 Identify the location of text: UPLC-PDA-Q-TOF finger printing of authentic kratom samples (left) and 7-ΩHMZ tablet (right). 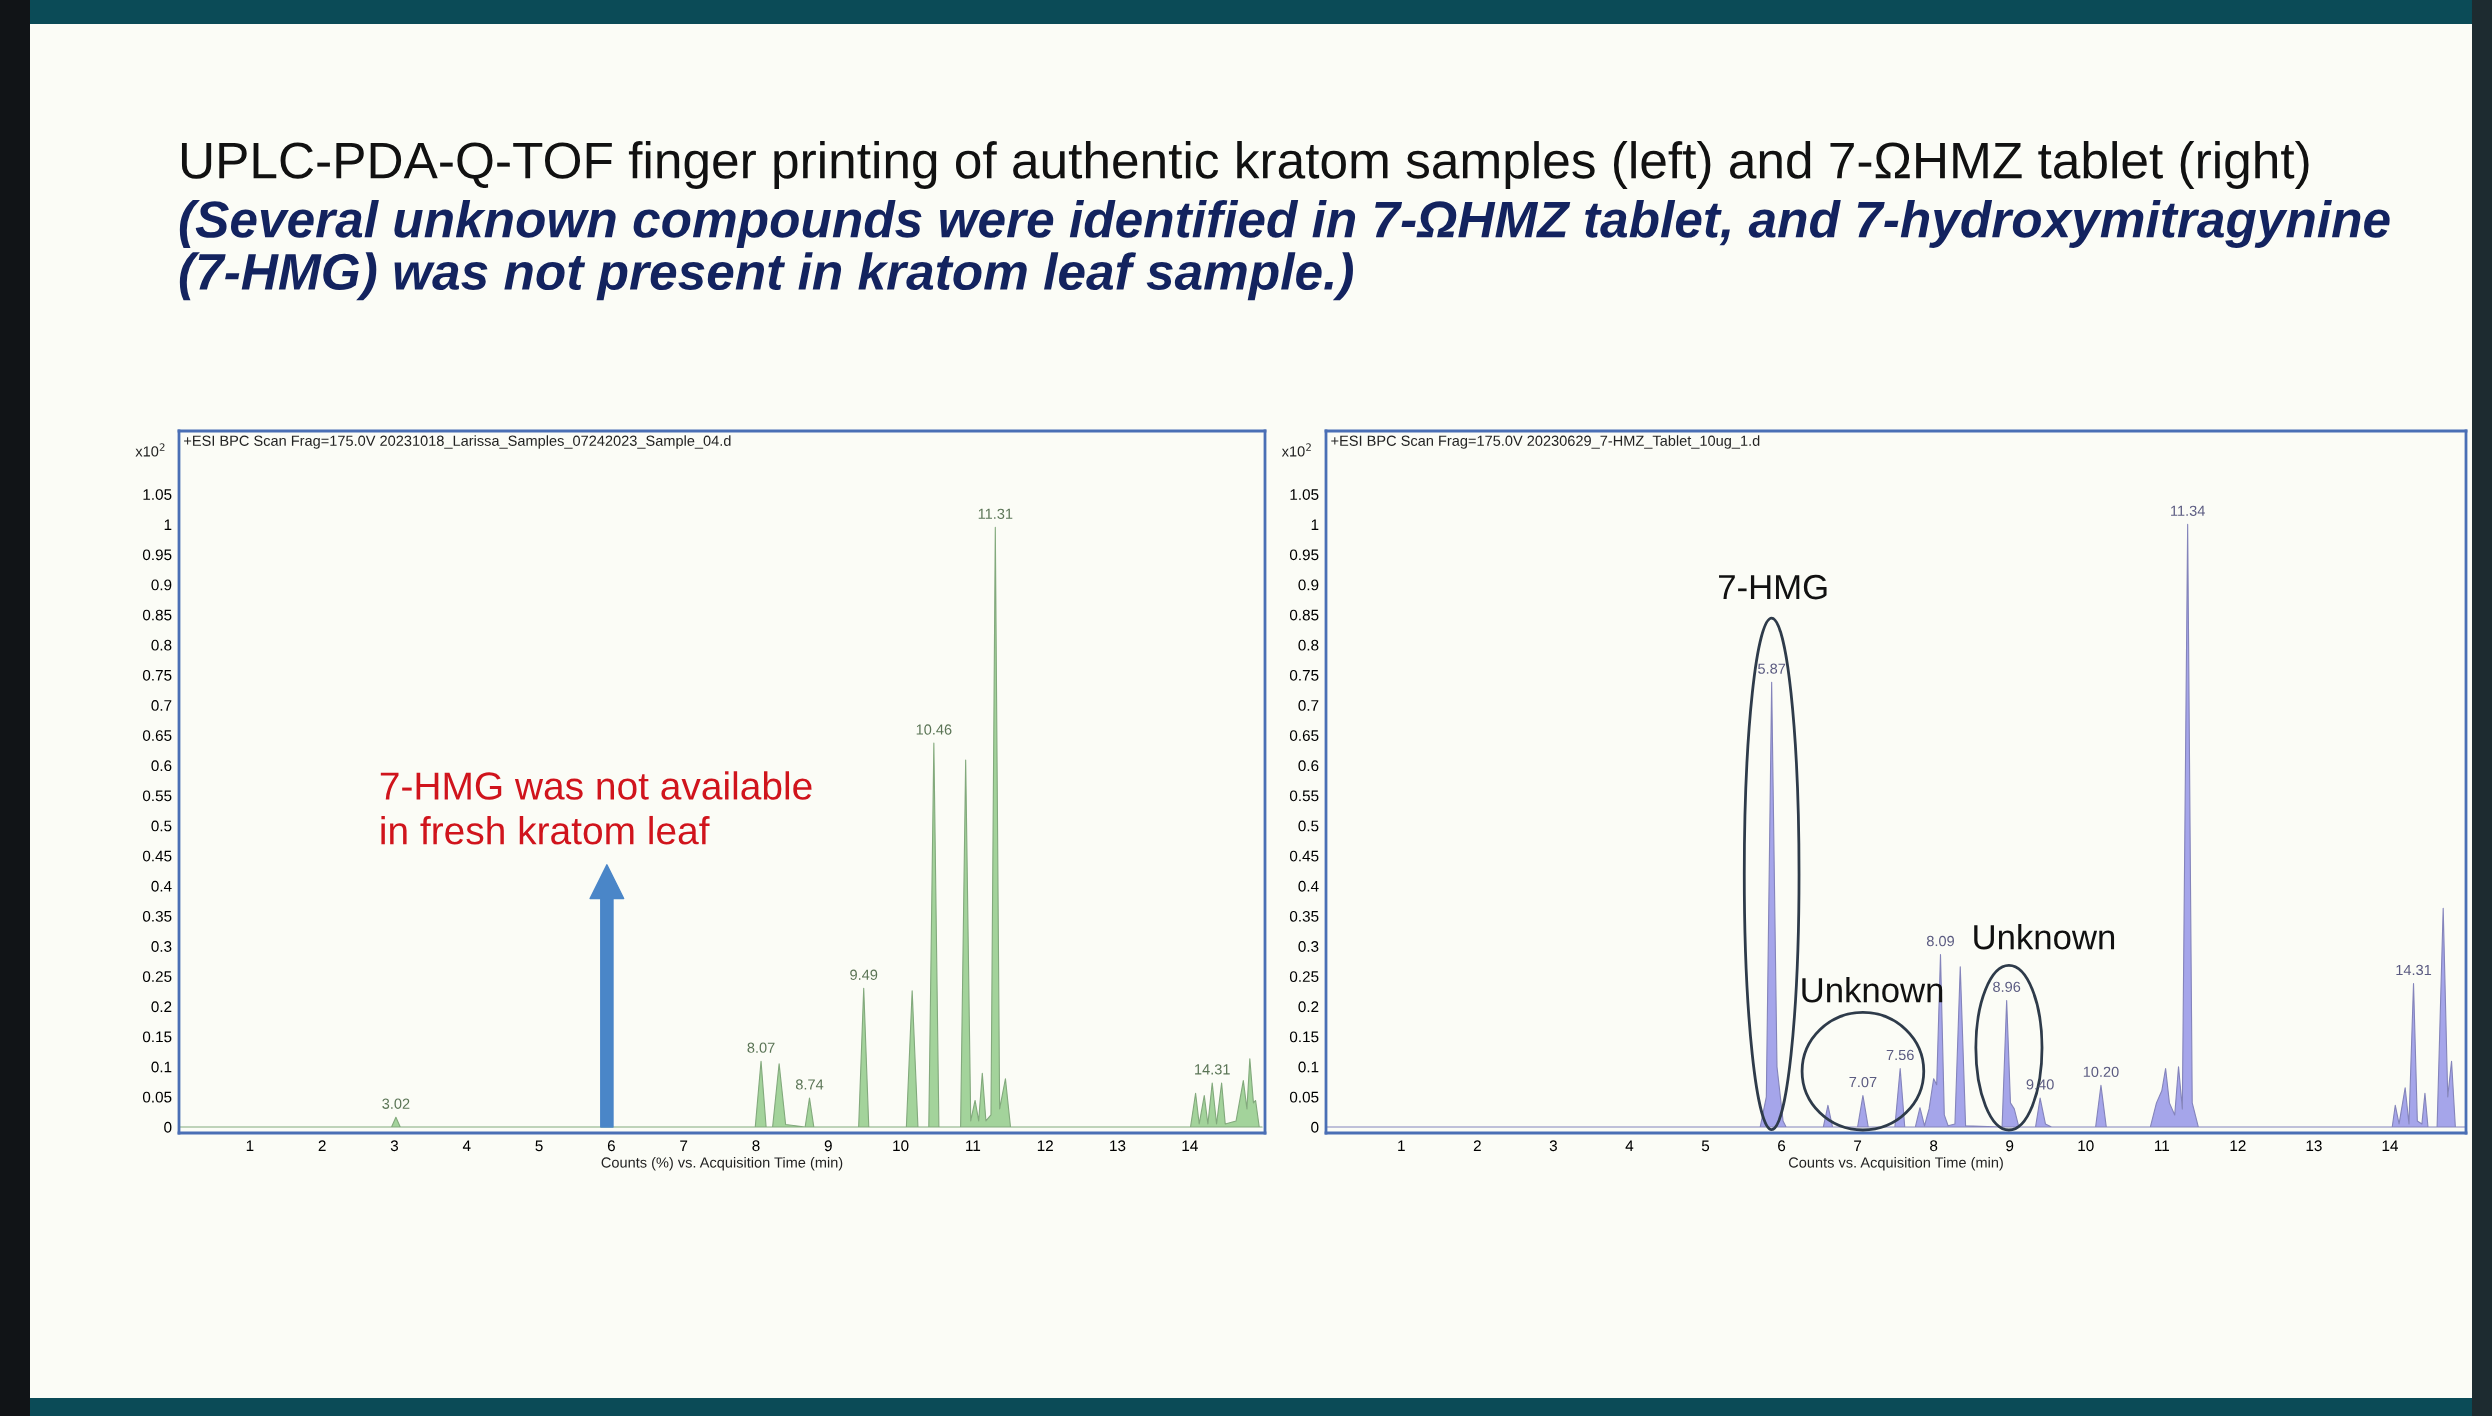
(1245, 165).